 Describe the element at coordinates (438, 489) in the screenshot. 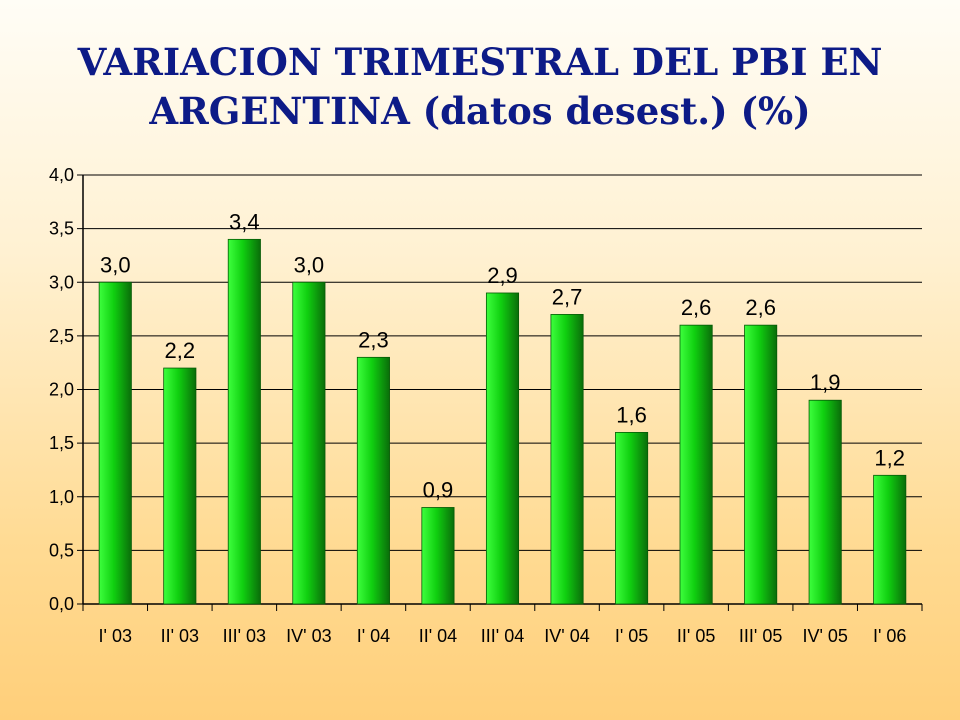

I see `bar-value-label: 0,9` at that location.